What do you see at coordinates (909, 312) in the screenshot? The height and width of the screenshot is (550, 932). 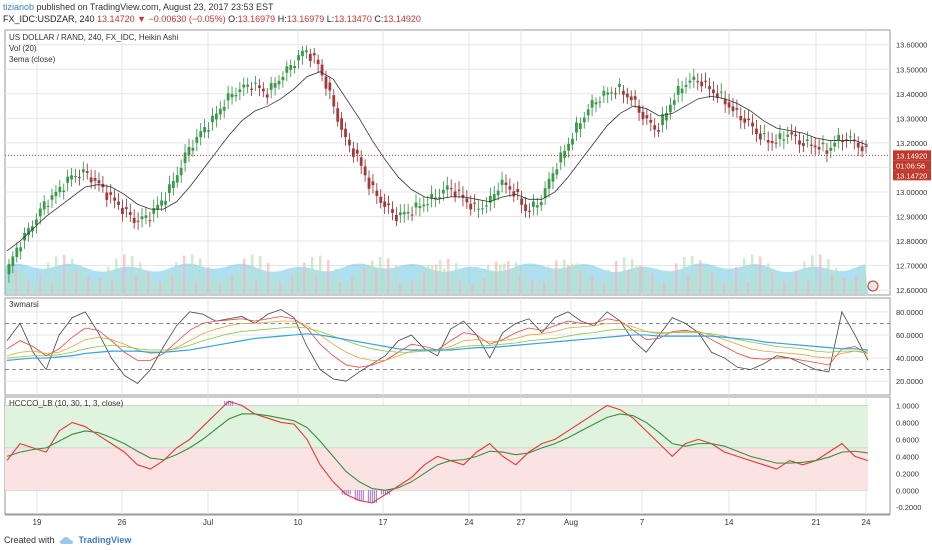 I see `rsi-tick-label: 80.0000` at bounding box center [909, 312].